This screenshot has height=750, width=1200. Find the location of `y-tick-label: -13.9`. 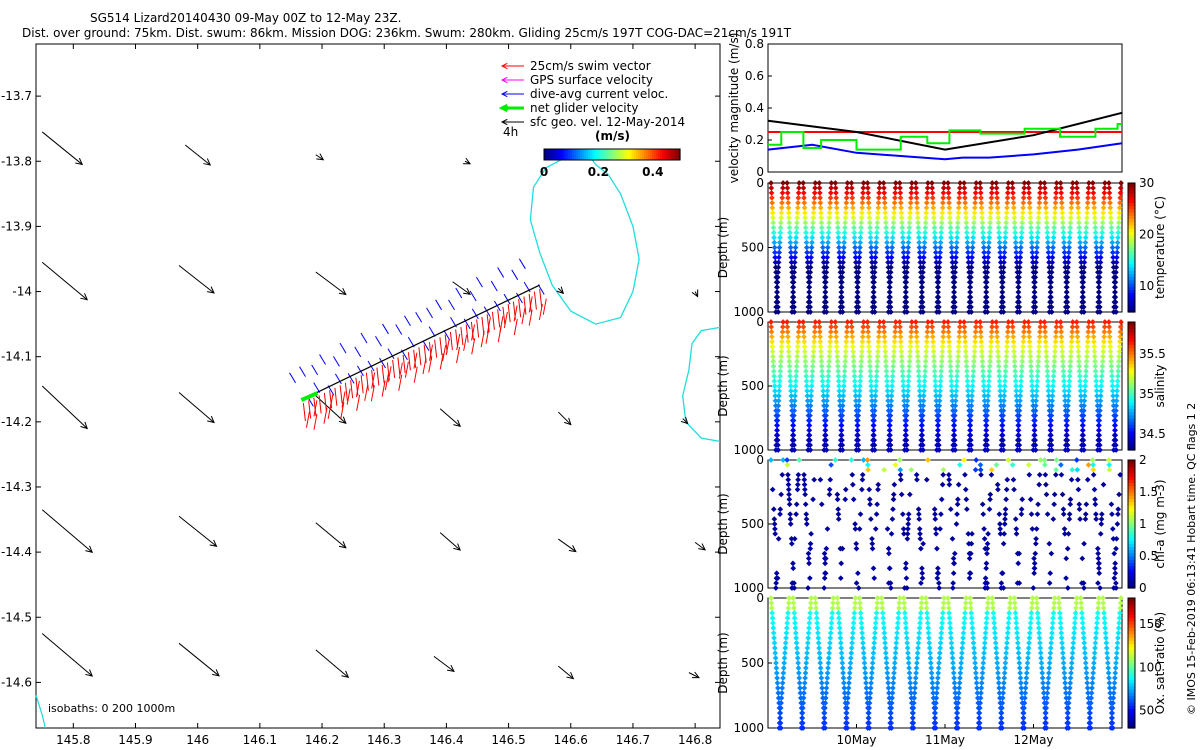

y-tick-label: -13.9 is located at coordinates (16, 226).